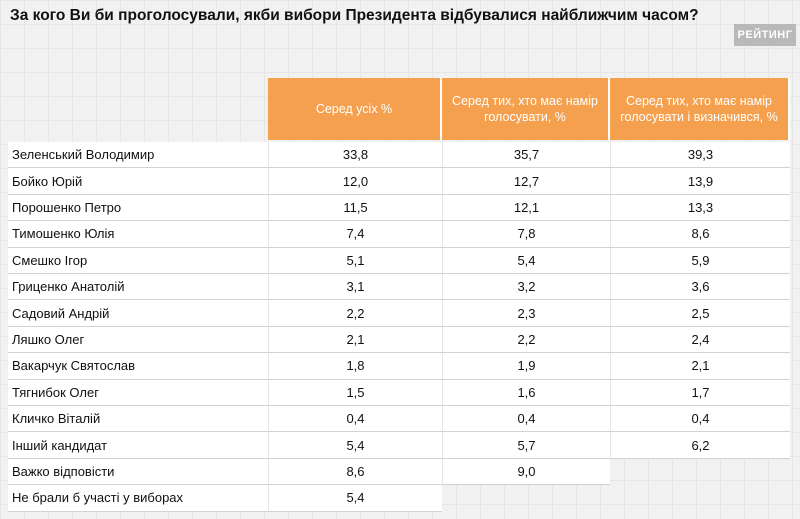 The width and height of the screenshot is (800, 519). Describe the element at coordinates (526, 313) in the screenshot. I see `value-cell: 2,3` at that location.